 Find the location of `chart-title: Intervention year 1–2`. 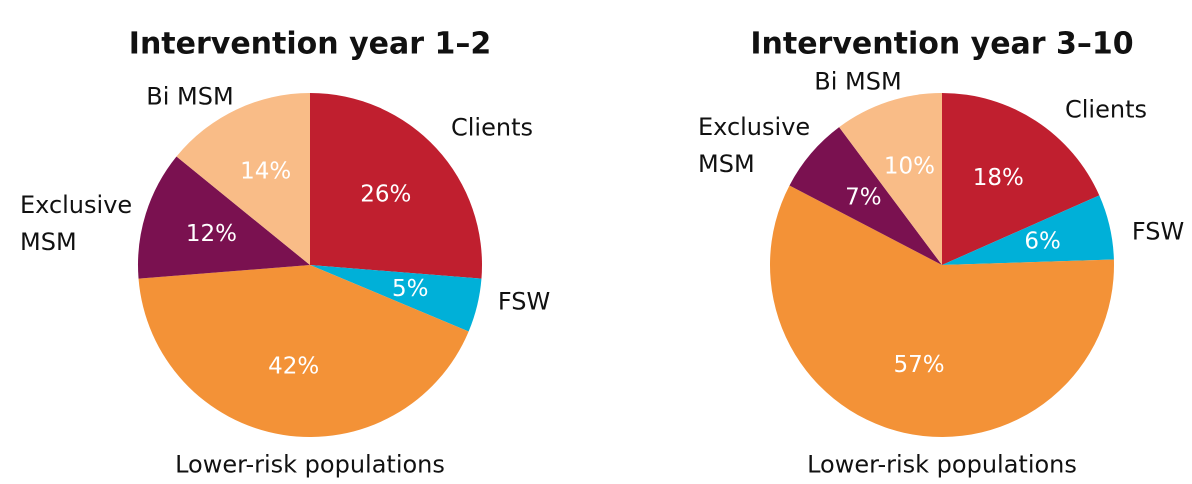

chart-title: Intervention year 1–2 is located at coordinates (310, 44).